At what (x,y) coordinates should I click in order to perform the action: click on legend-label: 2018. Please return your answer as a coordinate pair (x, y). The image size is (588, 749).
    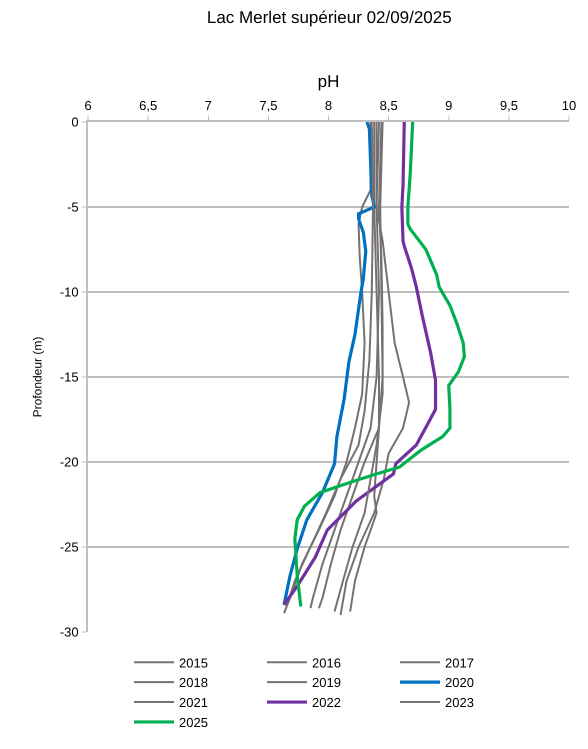
    Looking at the image, I should click on (193, 682).